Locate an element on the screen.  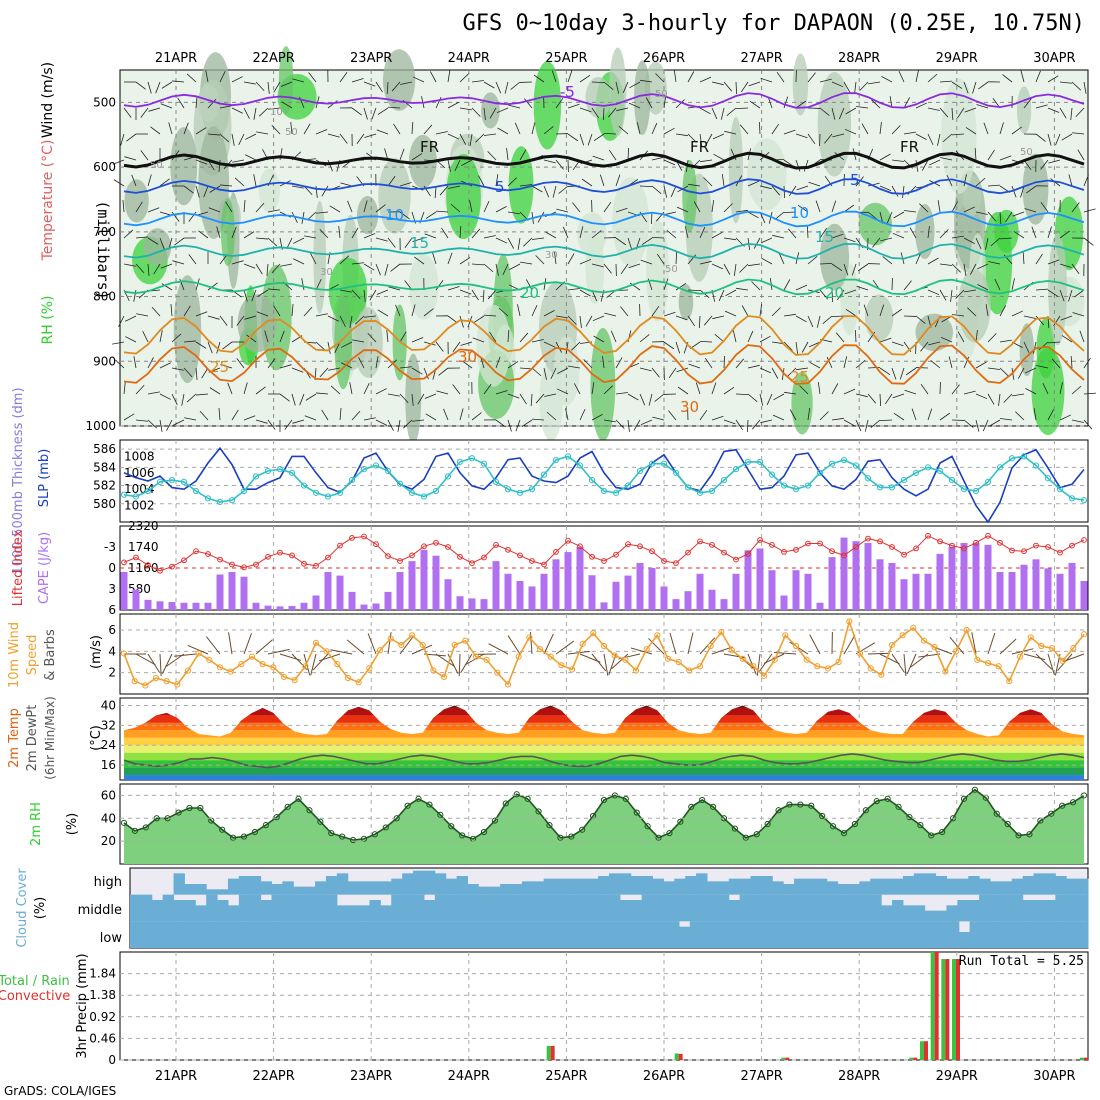
pressure-tick-label: 900 is located at coordinates (104, 361).